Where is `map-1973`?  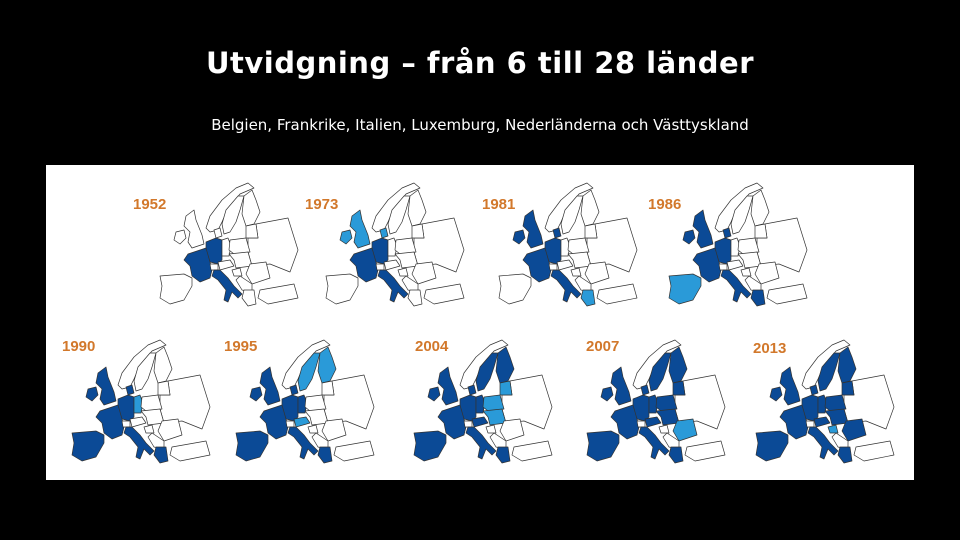 map-1973 is located at coordinates (395, 244).